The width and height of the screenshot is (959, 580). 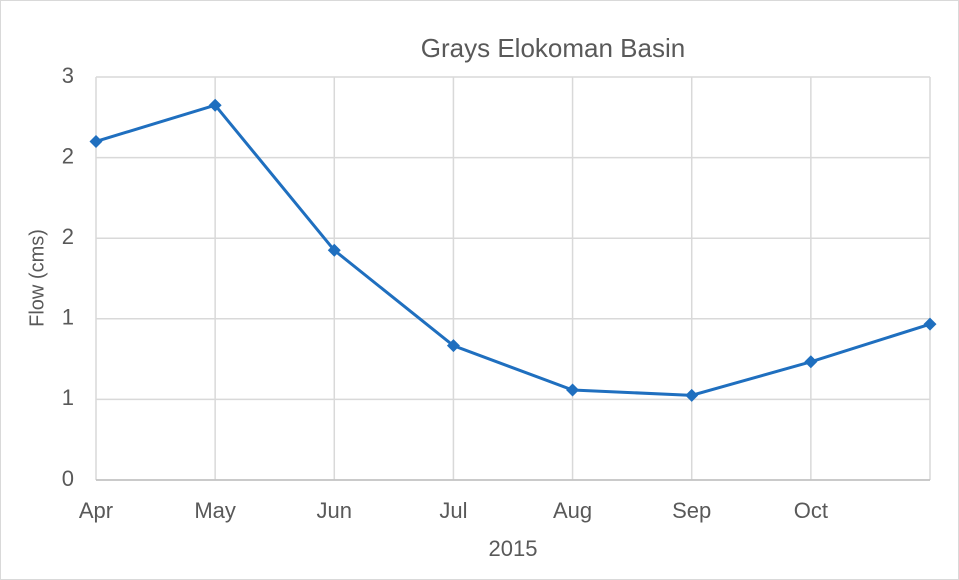 What do you see at coordinates (572, 510) in the screenshot?
I see `x-tick-label: Aug` at bounding box center [572, 510].